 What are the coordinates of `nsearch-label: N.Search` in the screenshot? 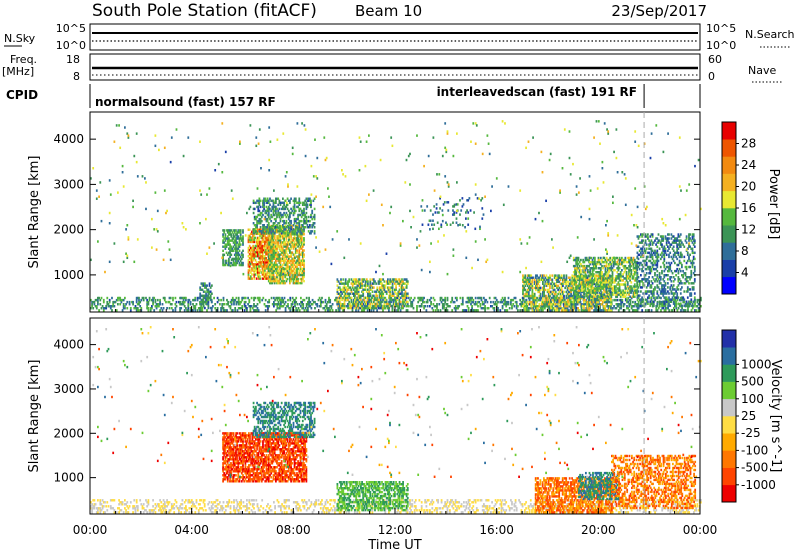 It's located at (770, 34).